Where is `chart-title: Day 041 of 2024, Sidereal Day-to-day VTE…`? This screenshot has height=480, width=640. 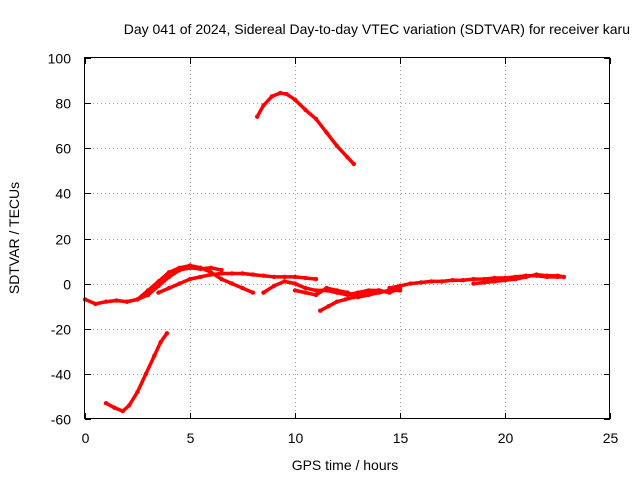
chart-title: Day 041 of 2024, Sidereal Day-to-day VTE… is located at coordinates (377, 29).